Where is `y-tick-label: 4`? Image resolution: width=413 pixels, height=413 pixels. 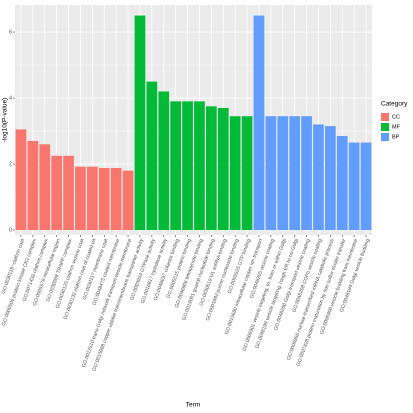
y-tick-label: 4 is located at coordinates (10, 99).